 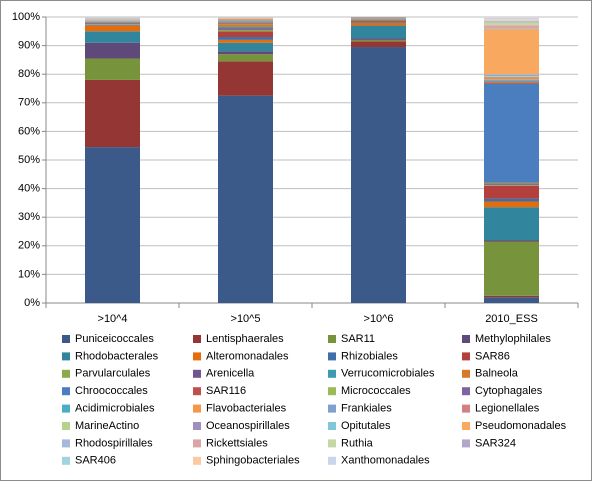 I want to click on y-tick-label: 70%, so click(x=29, y=103).